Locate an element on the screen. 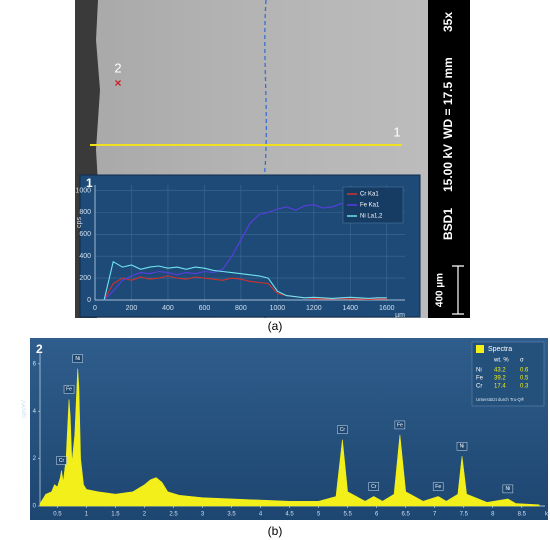  y-tick-label: 600 is located at coordinates (85, 234).